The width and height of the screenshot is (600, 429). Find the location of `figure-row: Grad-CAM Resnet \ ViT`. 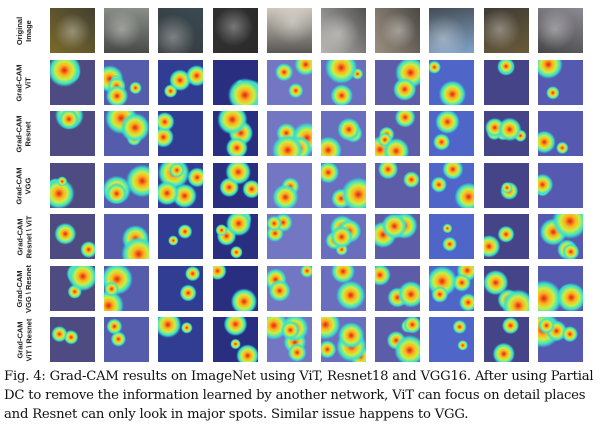

figure-row: Grad-CAM Resnet \ ViT is located at coordinates (300, 238).